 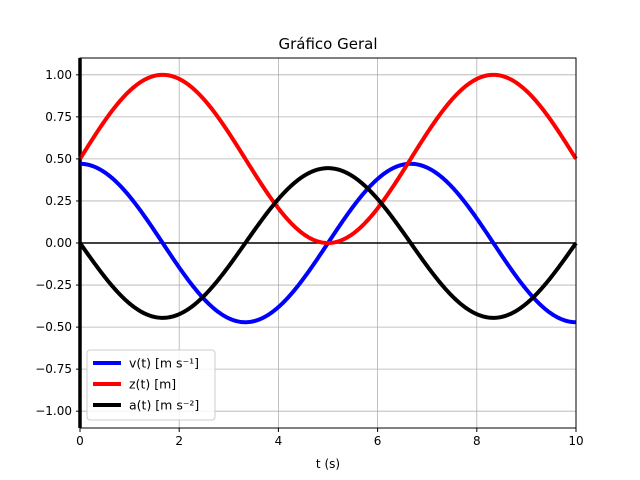 I want to click on legend-label: z(t) [m], so click(x=152, y=384).